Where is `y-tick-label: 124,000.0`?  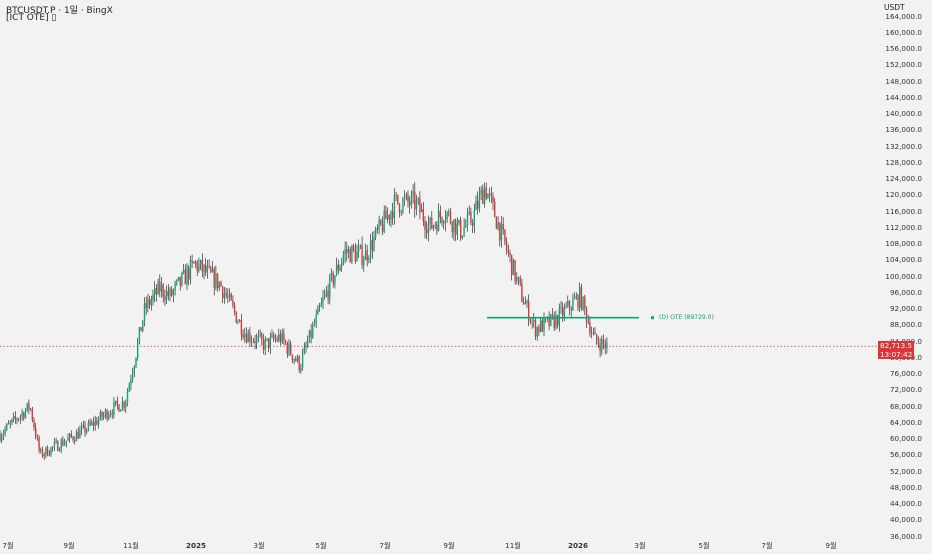
y-tick-label: 124,000.0 is located at coordinates (903, 178).